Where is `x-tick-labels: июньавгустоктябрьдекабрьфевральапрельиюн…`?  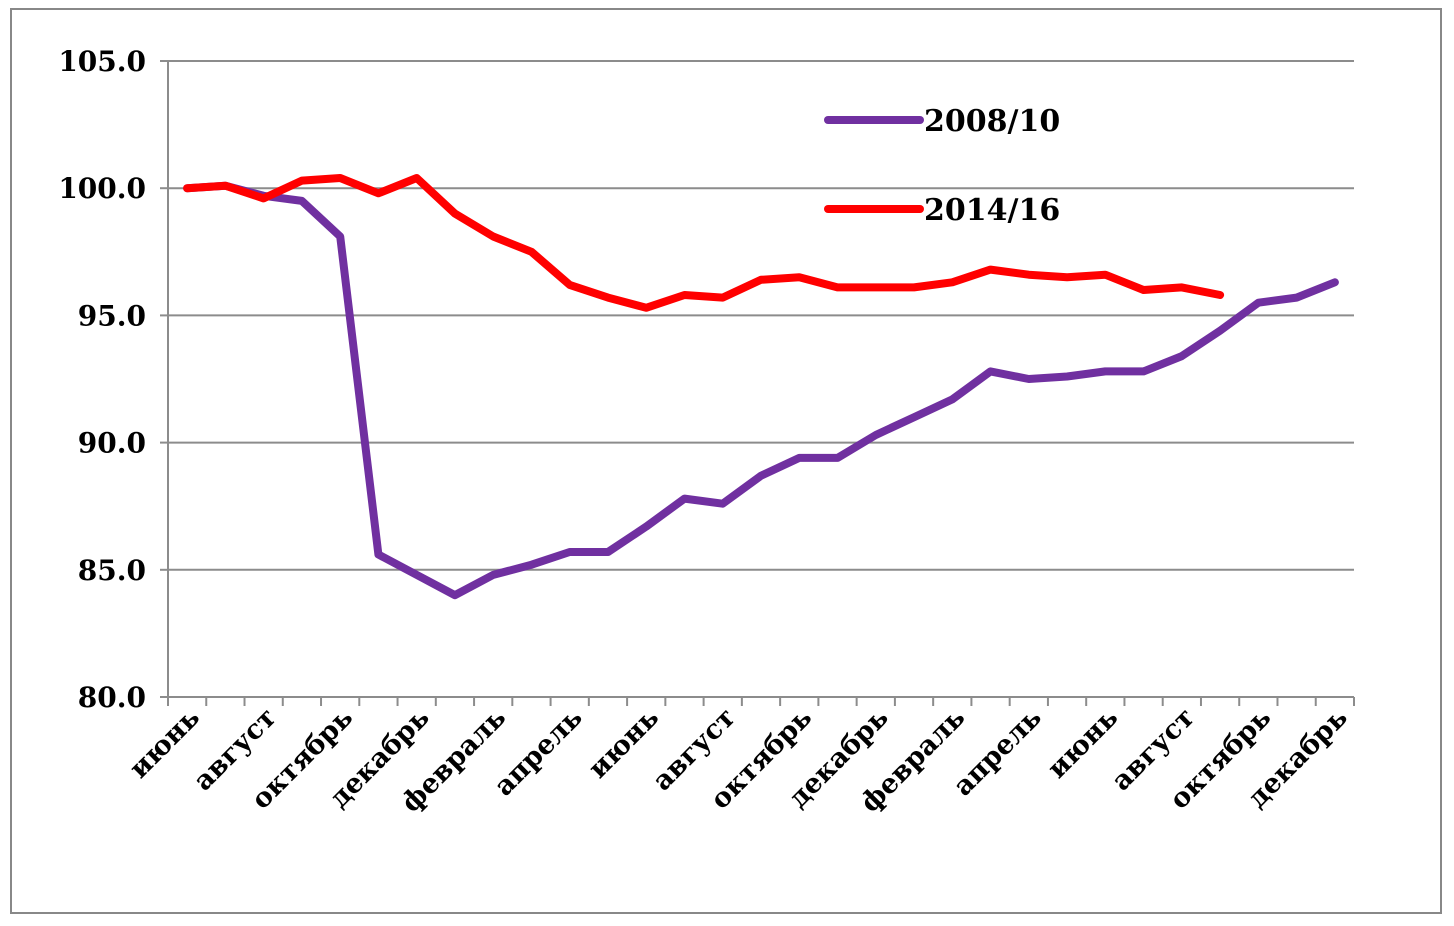 x-tick-labels: июньавгустоктябрьдекабрьфевральапрельиюн… is located at coordinates (738, 760).